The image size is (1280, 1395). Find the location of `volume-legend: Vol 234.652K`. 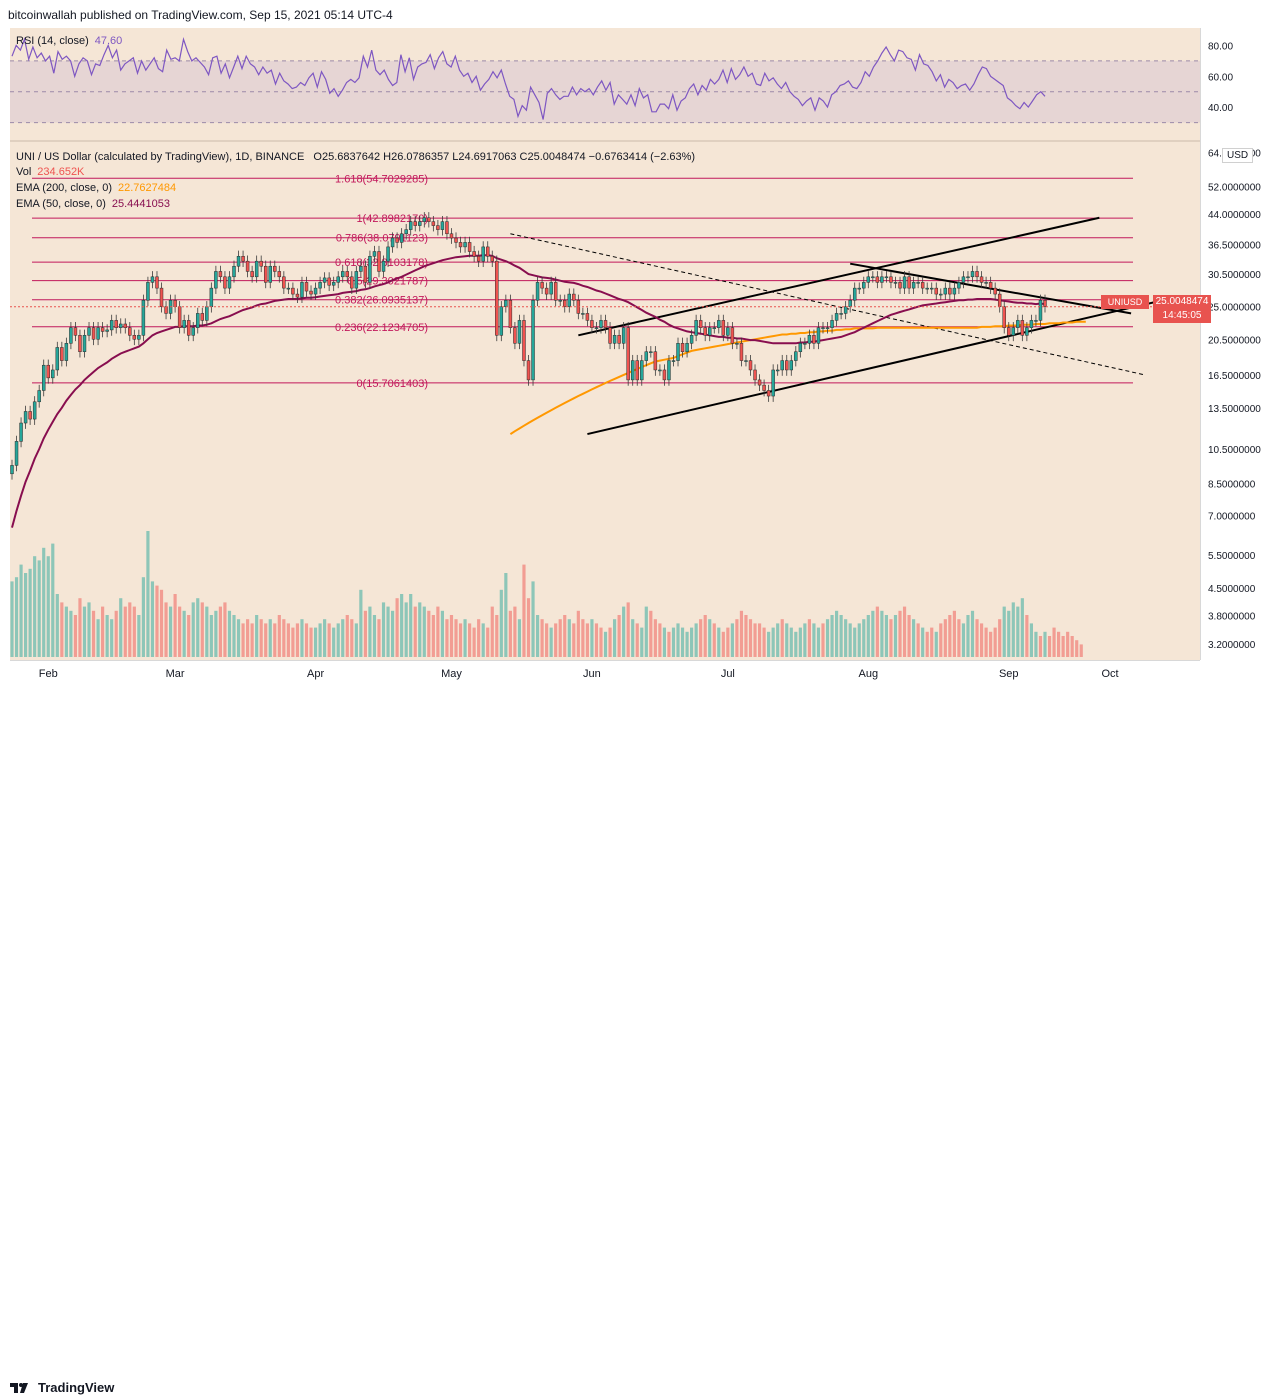

volume-legend: Vol 234.652K is located at coordinates (50, 172).